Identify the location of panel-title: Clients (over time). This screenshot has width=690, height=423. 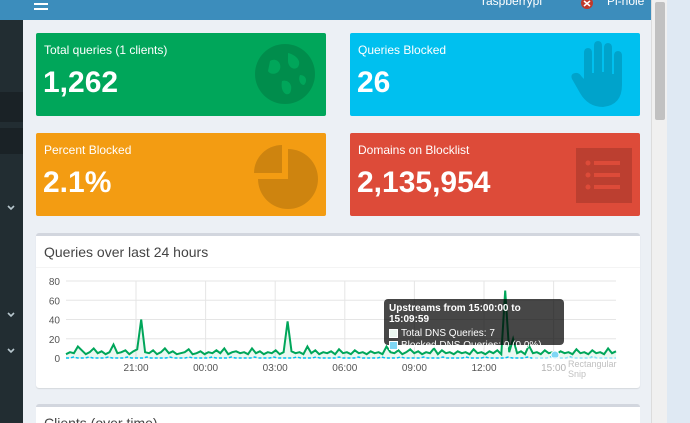
(101, 419).